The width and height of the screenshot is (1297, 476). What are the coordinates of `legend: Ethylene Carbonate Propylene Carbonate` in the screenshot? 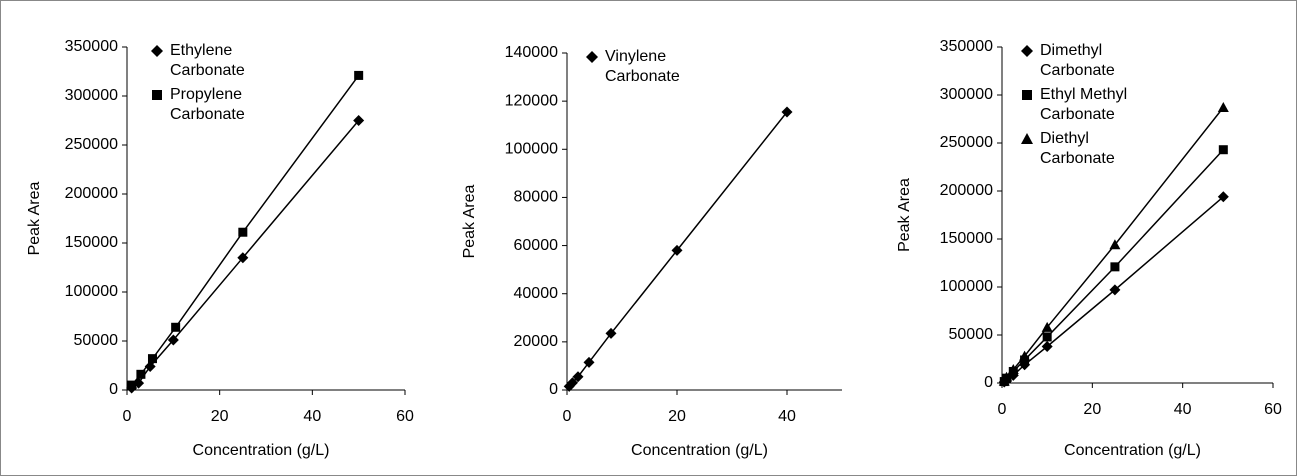 It's located at (210, 85).